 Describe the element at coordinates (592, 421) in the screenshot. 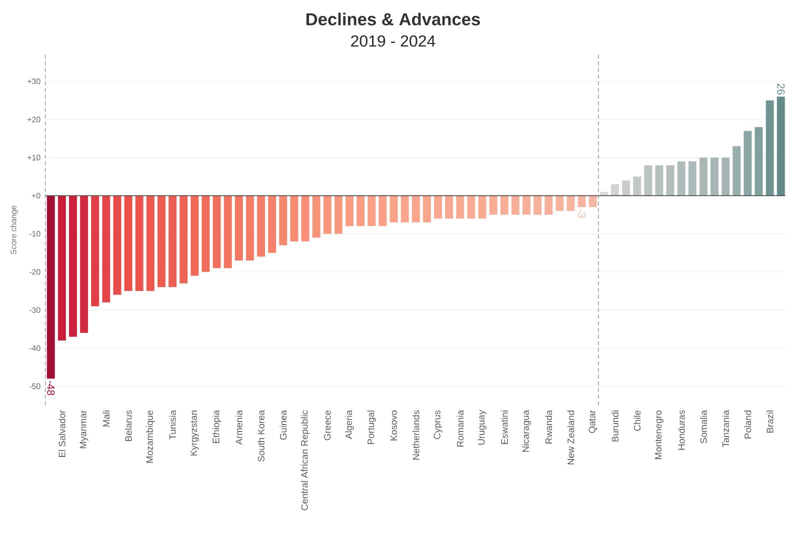

I see `x-tick-label: Qatar` at that location.